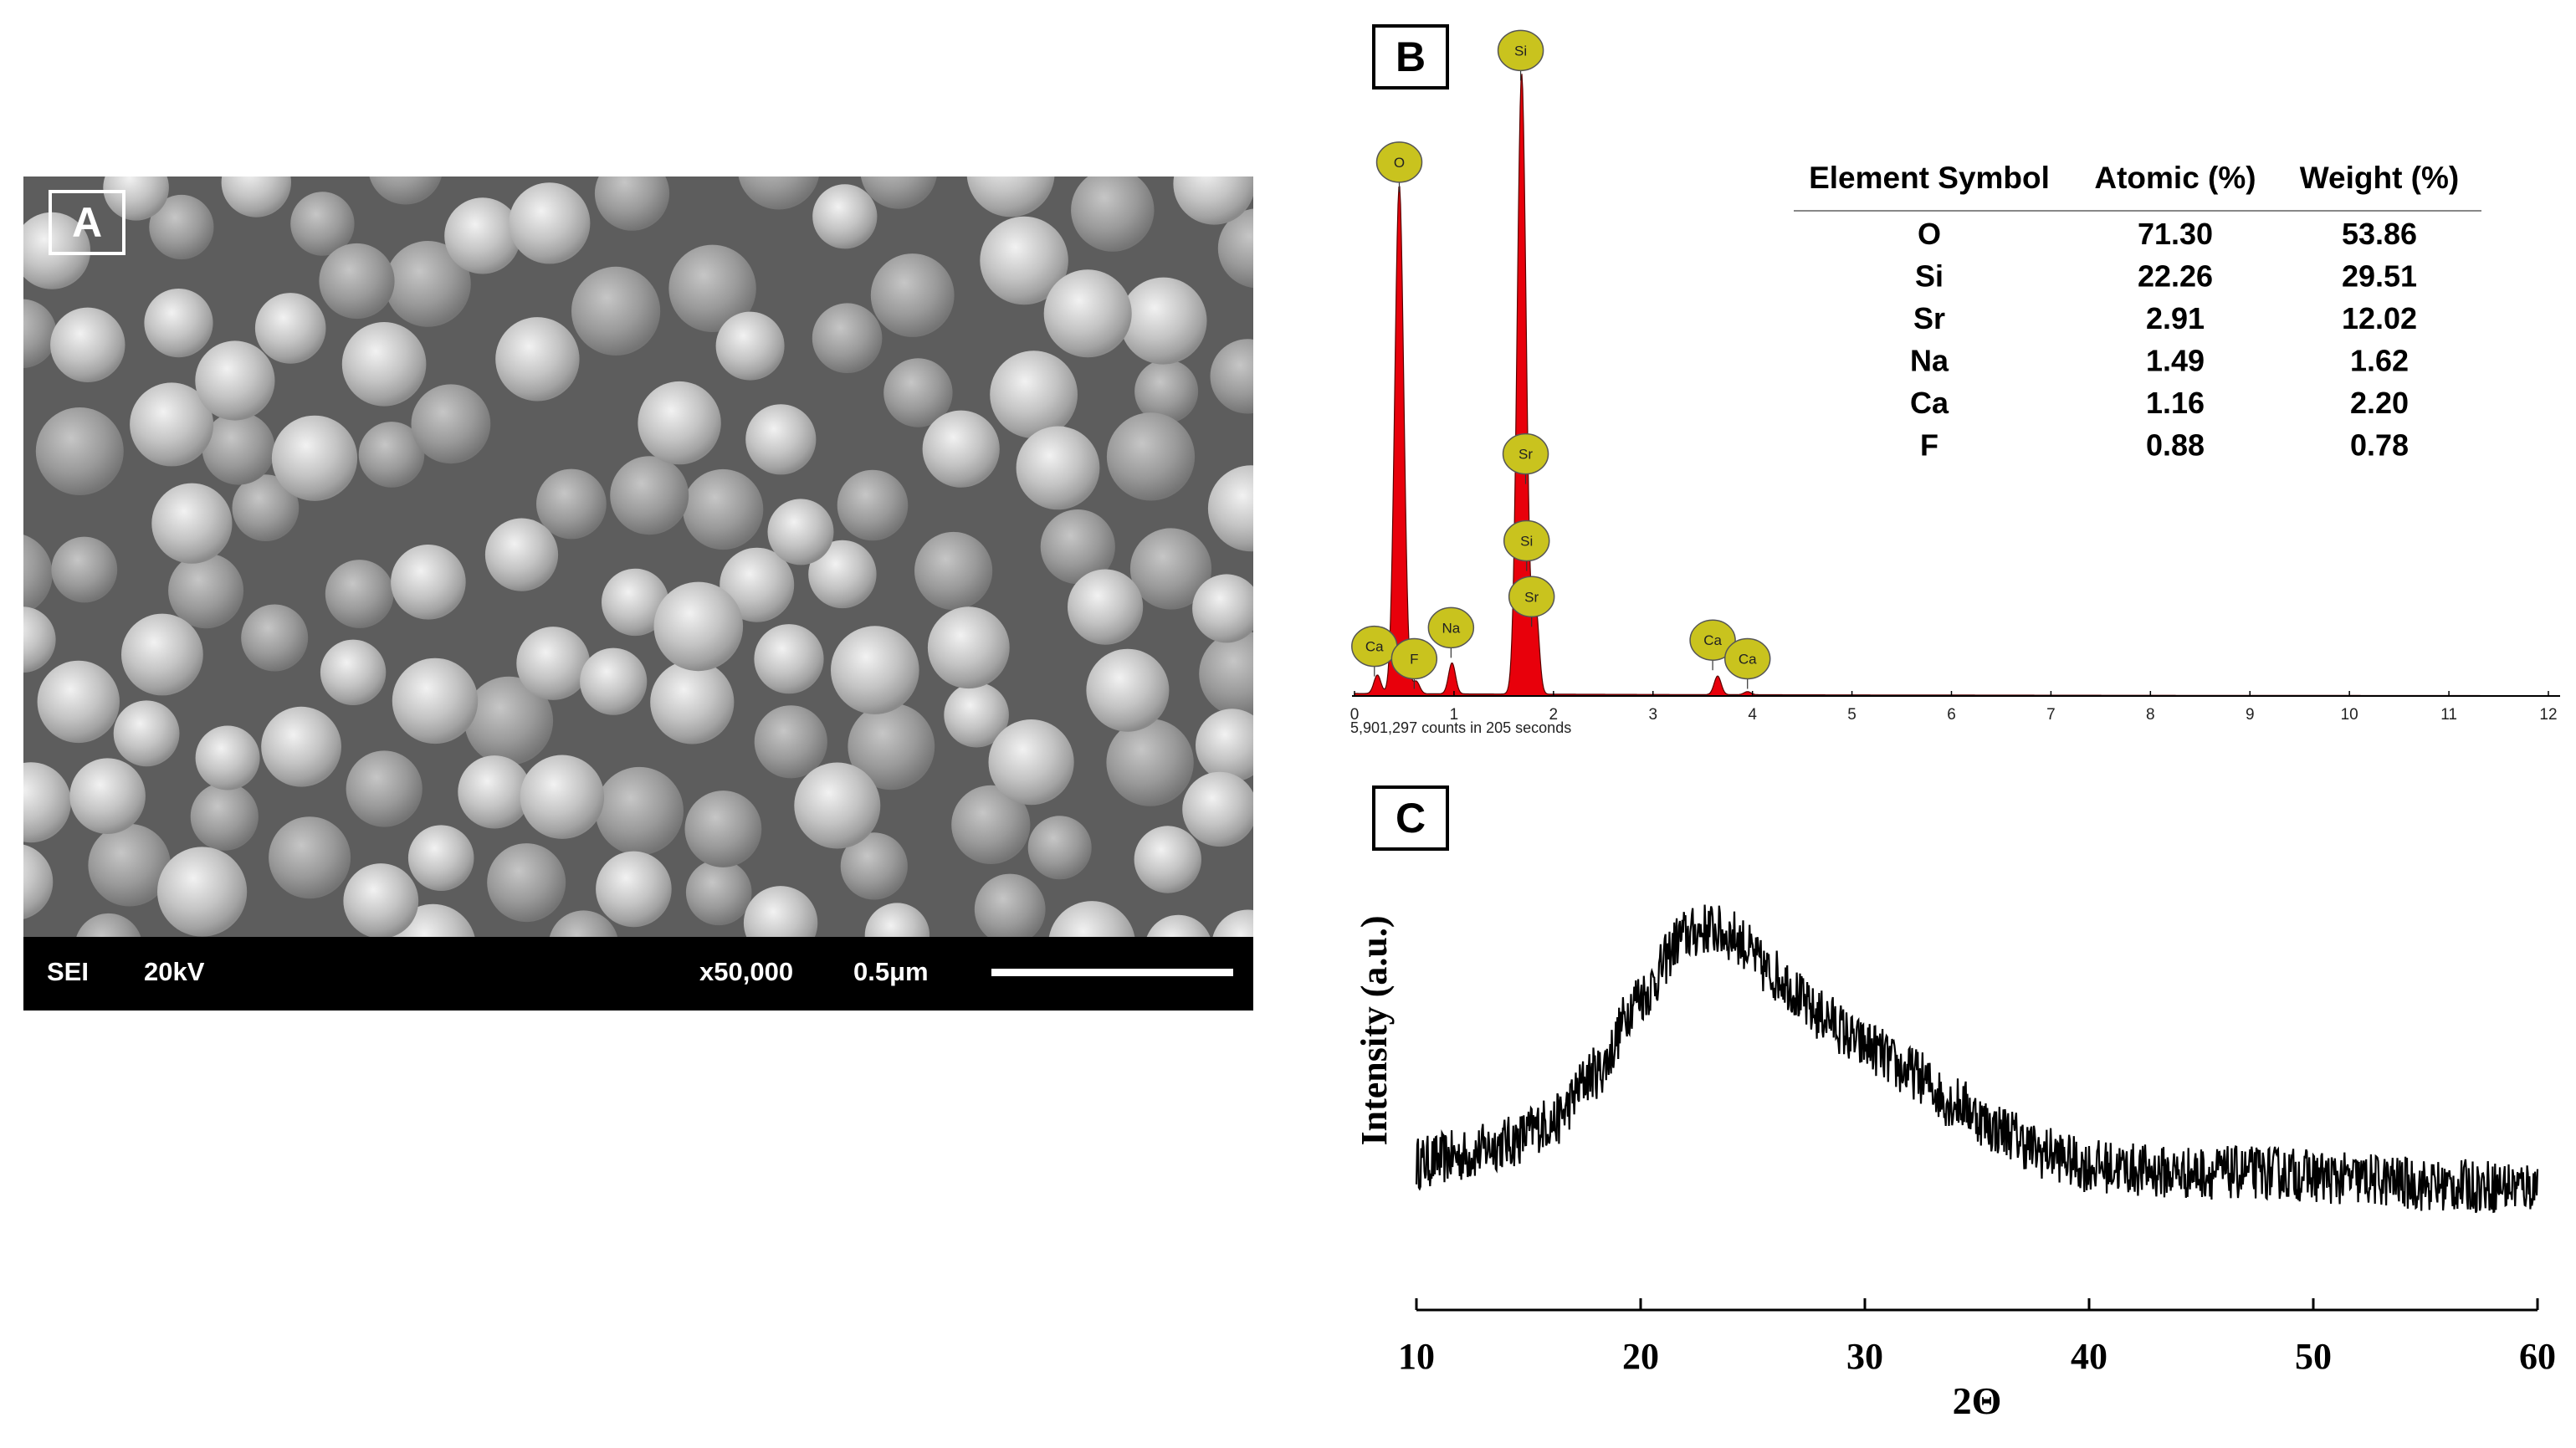 The image size is (2576, 1448). Describe the element at coordinates (1851, 715) in the screenshot. I see `eds-tick-label: 5` at that location.